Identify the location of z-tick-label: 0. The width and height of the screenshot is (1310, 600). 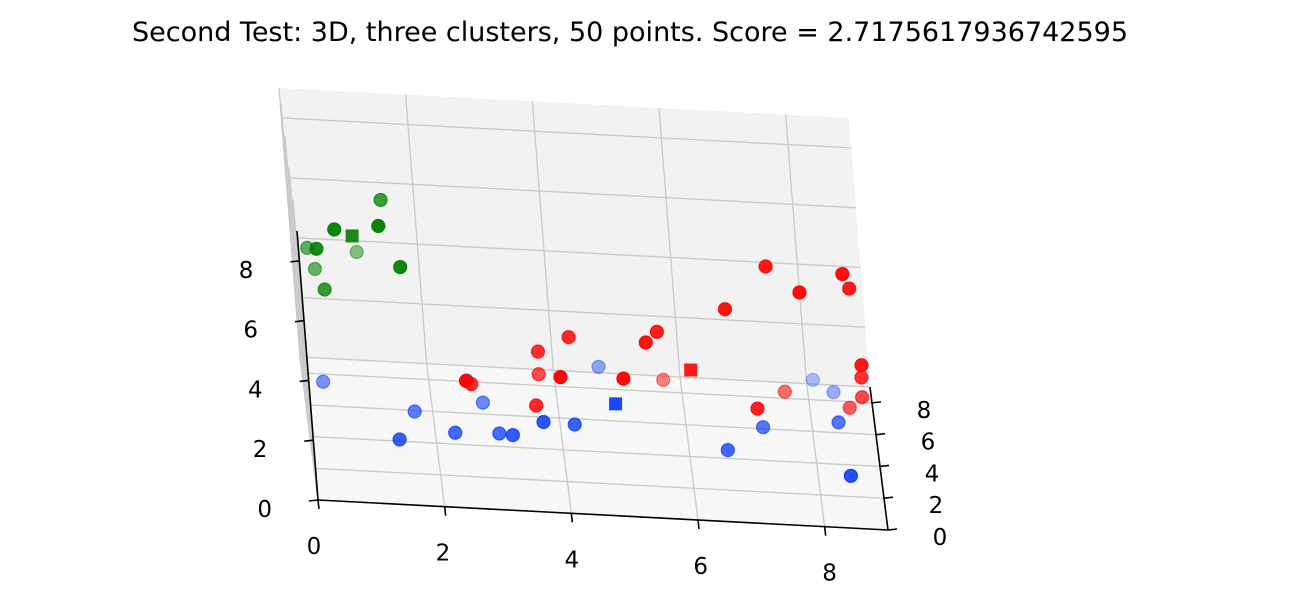
(264, 510).